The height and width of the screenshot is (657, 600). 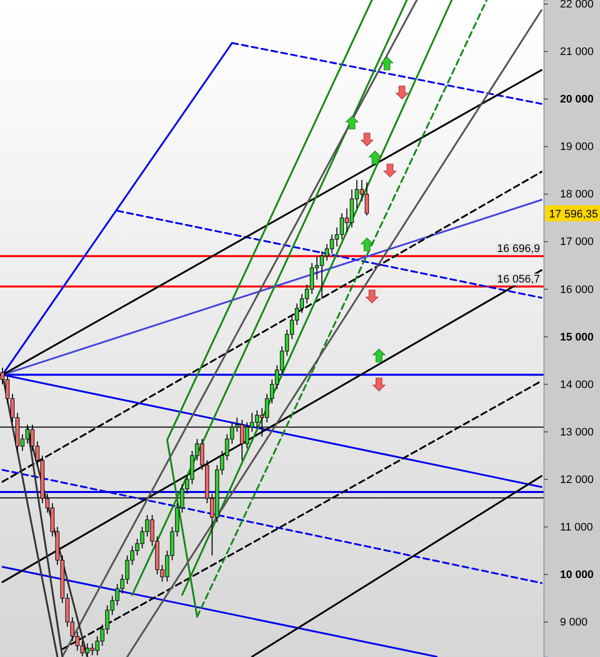 I want to click on y-tick-label: 16 000, so click(x=577, y=290).